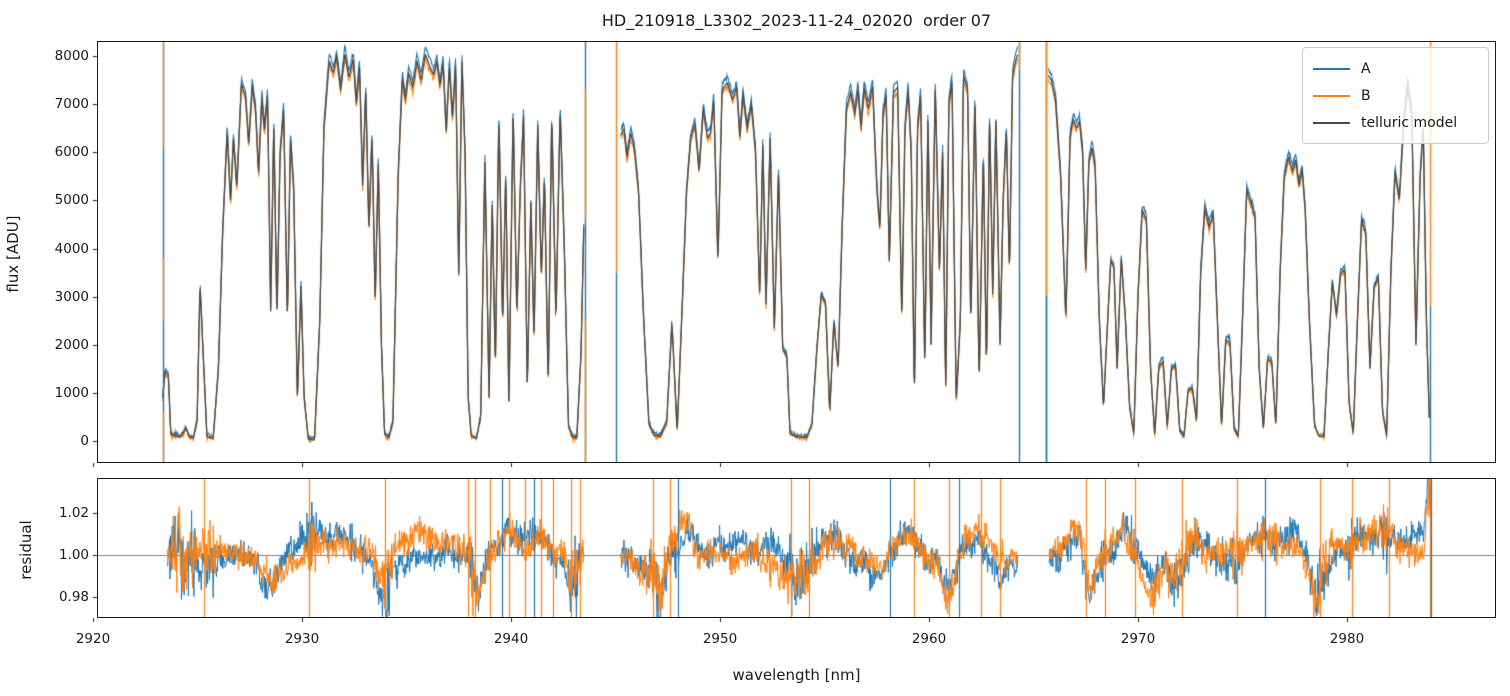 The width and height of the screenshot is (1510, 696). I want to click on x-tick-label: 2920, so click(93, 639).